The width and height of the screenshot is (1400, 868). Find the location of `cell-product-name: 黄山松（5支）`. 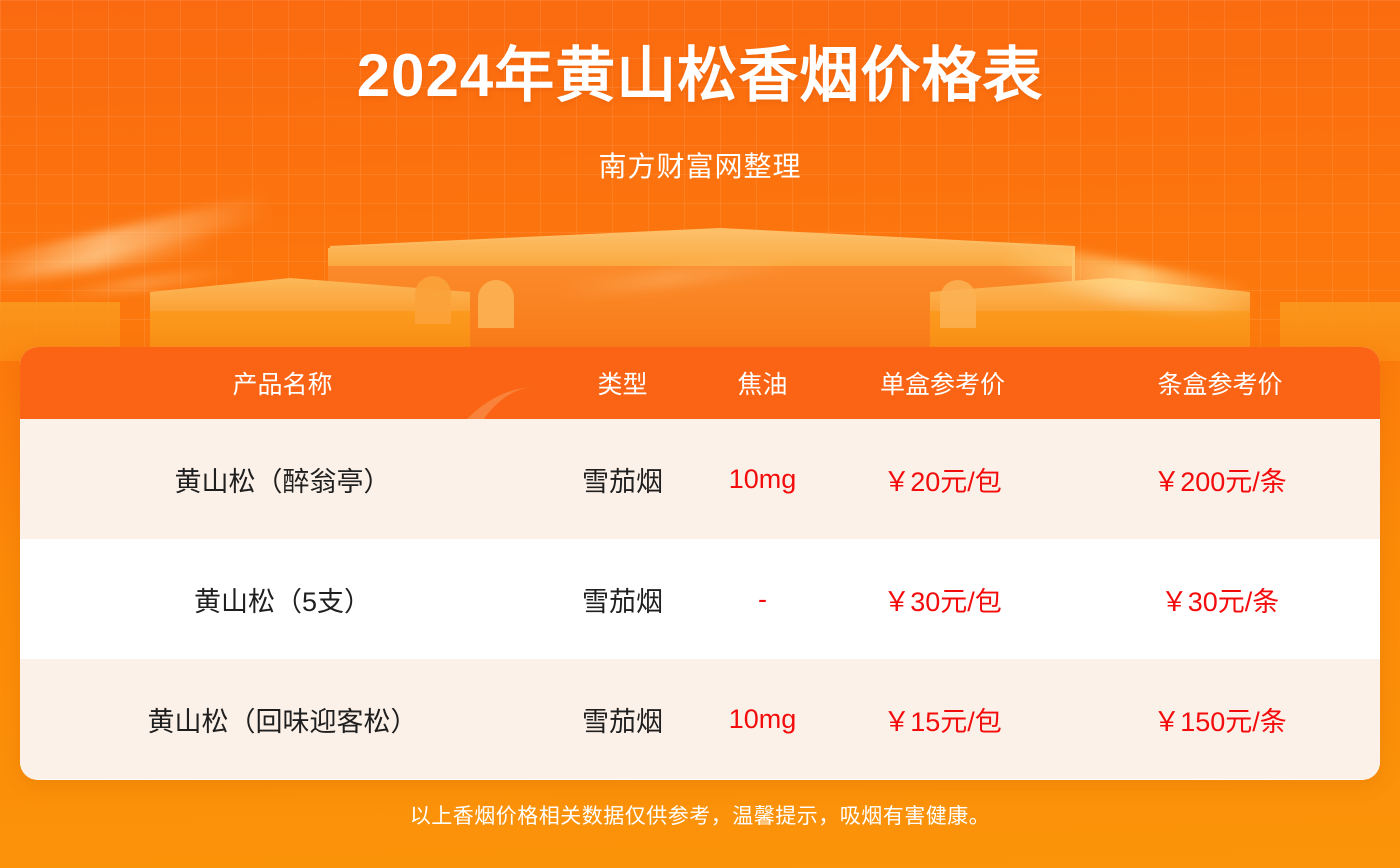

cell-product-name: 黄山松（5支） is located at coordinates (282, 601).